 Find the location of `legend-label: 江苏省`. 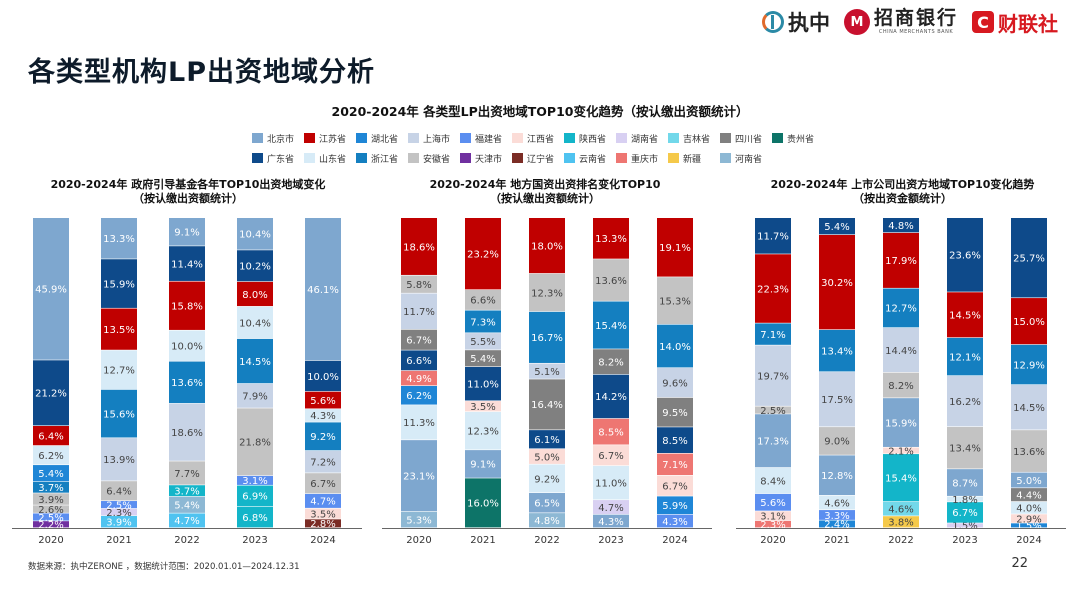

legend-label: 江苏省 is located at coordinates (333, 139).